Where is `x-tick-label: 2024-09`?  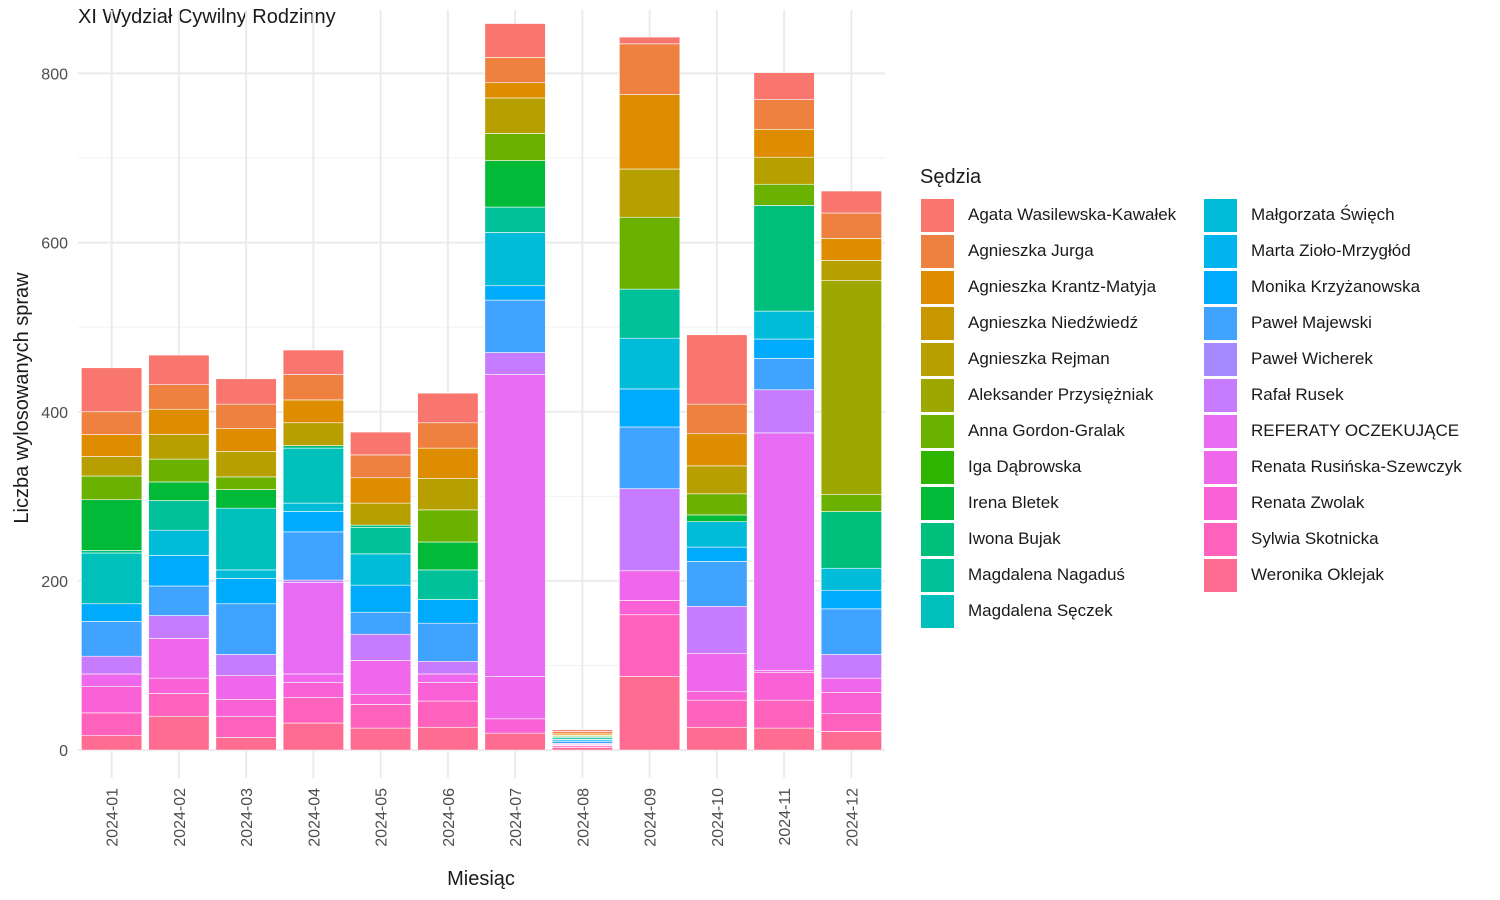 x-tick-label: 2024-09 is located at coordinates (651, 817).